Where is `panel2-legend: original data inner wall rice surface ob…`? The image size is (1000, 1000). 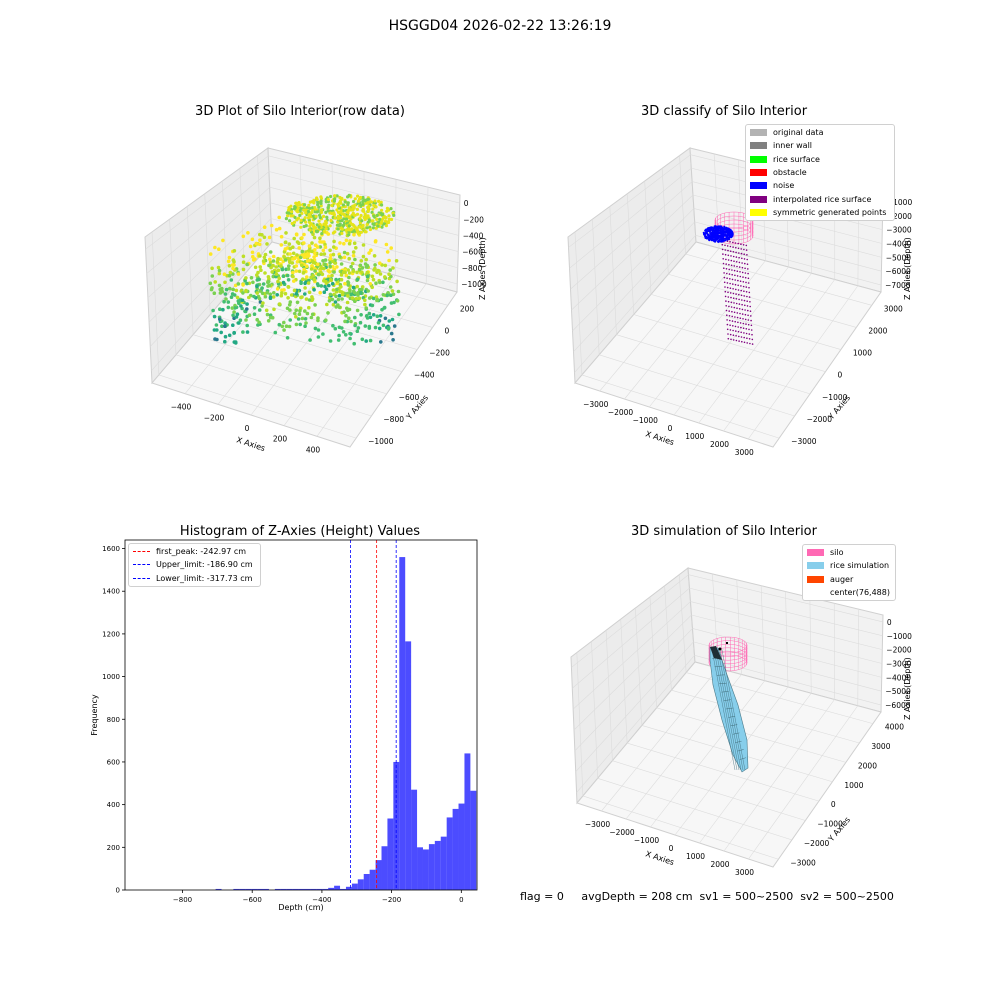
panel2-legend: original data inner wall rice surface ob… is located at coordinates (820, 173).